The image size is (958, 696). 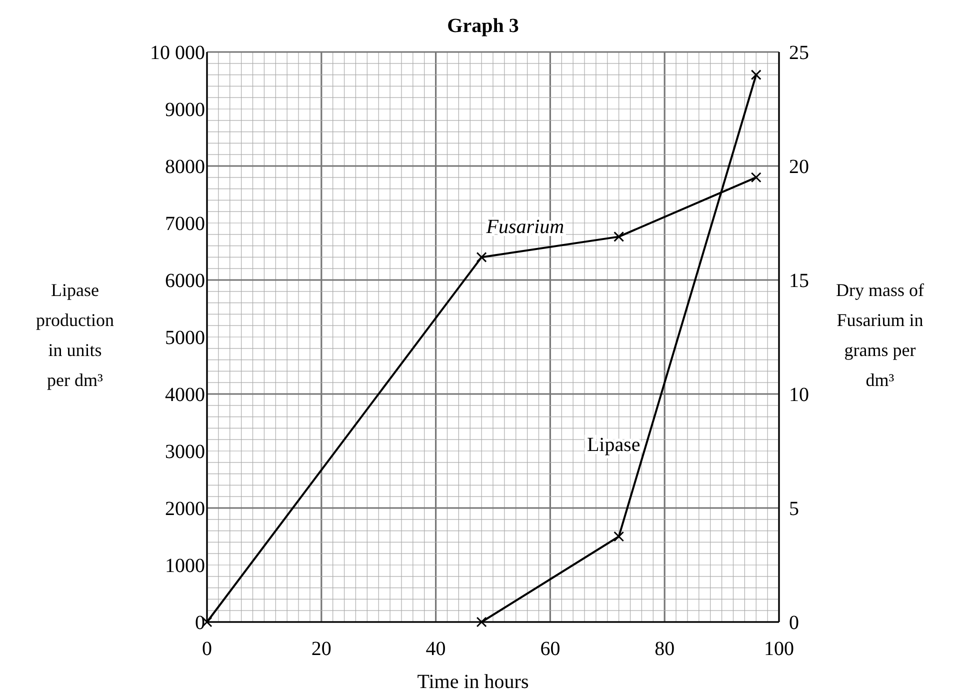 I want to click on y2-tick-label: 5, so click(x=794, y=509).